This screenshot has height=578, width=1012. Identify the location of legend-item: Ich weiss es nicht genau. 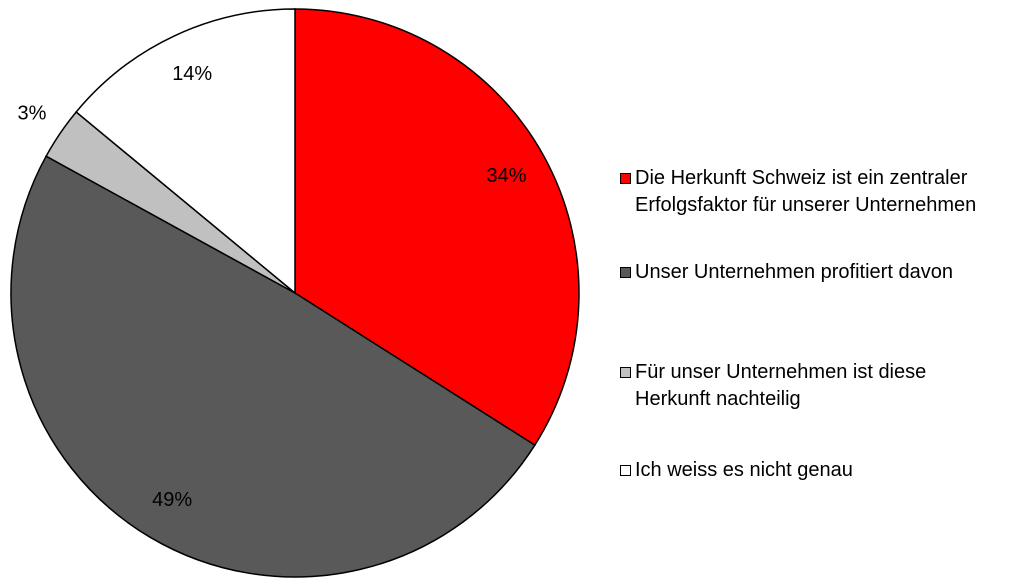
(812, 470).